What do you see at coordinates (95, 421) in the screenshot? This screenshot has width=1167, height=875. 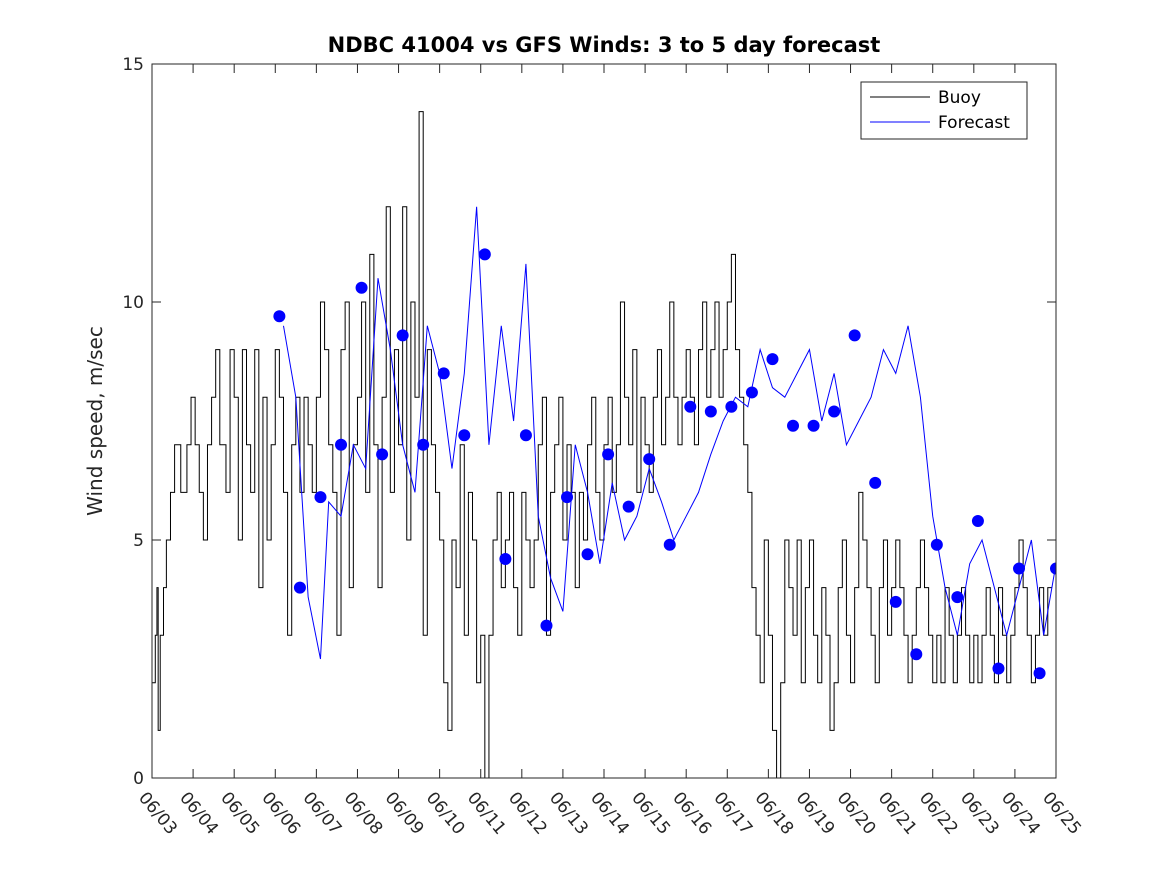 I see `y-axis-label: Wind speed, m/sec` at bounding box center [95, 421].